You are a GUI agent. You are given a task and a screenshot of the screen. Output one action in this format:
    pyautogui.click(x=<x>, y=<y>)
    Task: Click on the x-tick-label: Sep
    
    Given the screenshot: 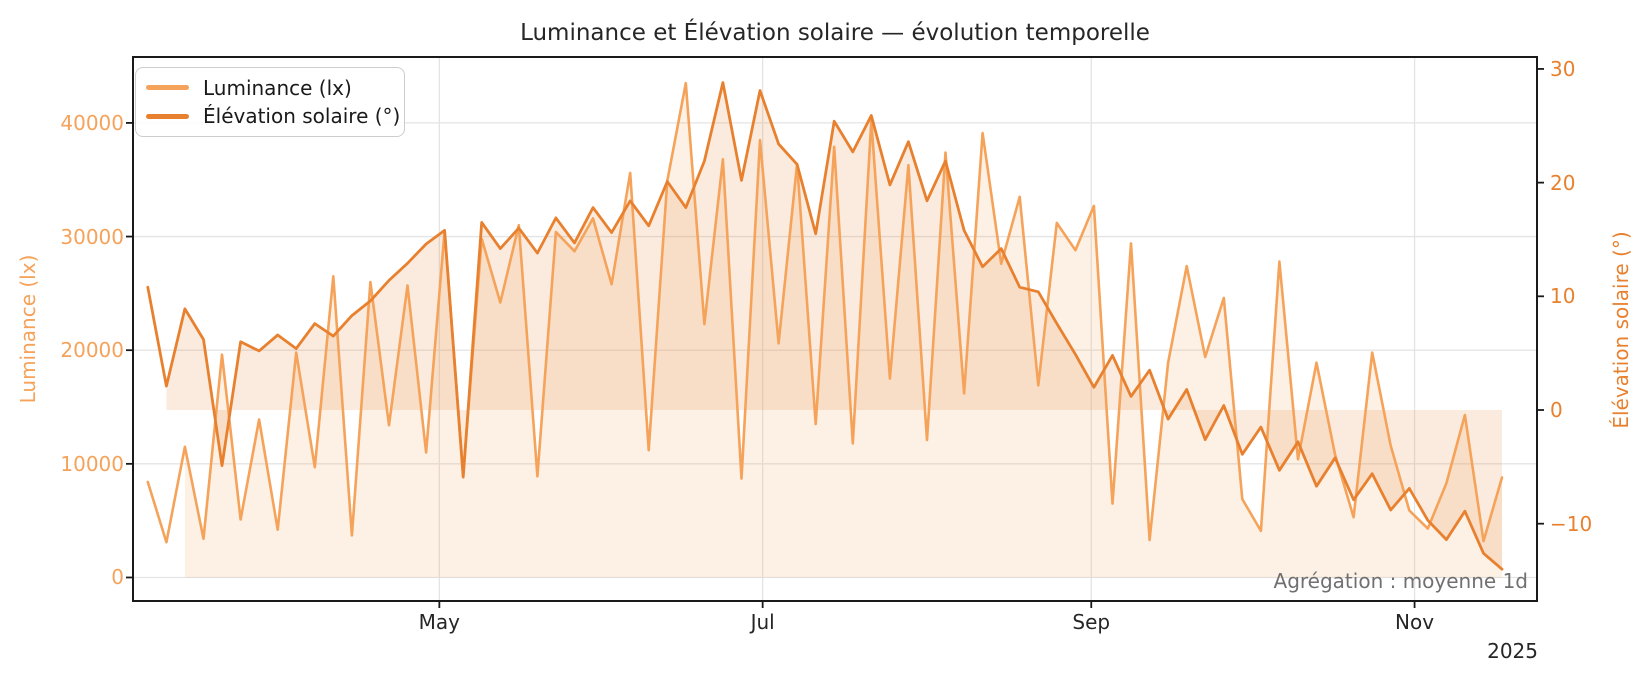 What is the action you would take?
    pyautogui.click(x=1091, y=622)
    